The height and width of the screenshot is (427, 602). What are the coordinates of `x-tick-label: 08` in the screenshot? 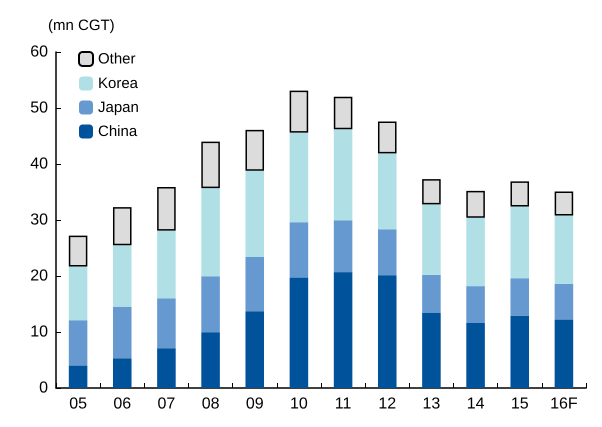 It's located at (211, 404).